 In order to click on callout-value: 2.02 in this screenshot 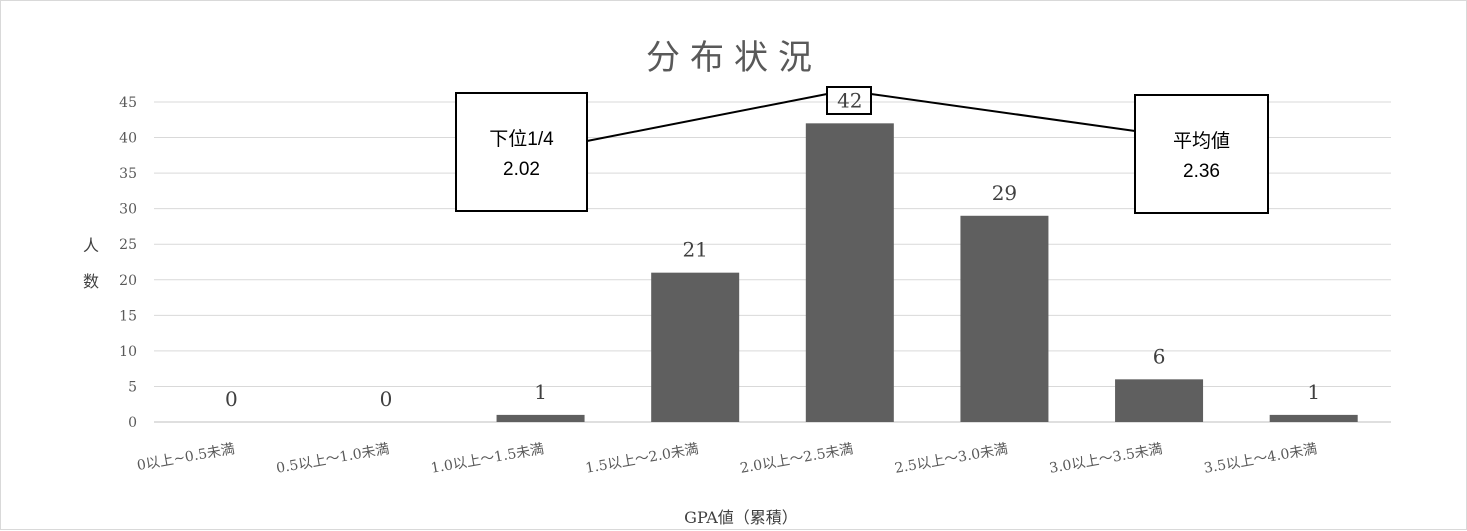, I will do `click(521, 169)`.